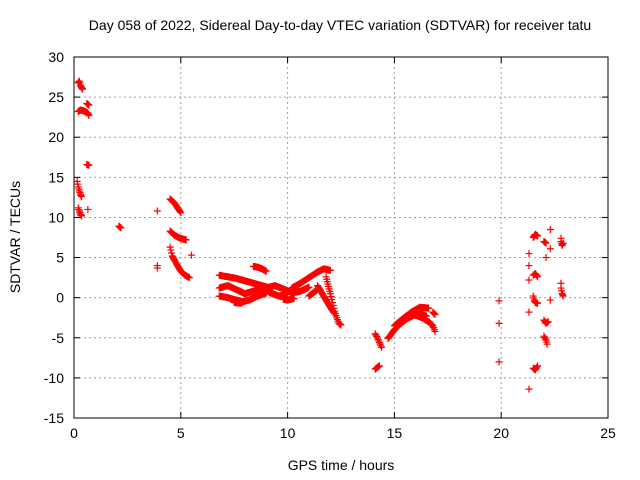 The image size is (640, 480). I want to click on y-tick-label: -5, so click(58, 338).